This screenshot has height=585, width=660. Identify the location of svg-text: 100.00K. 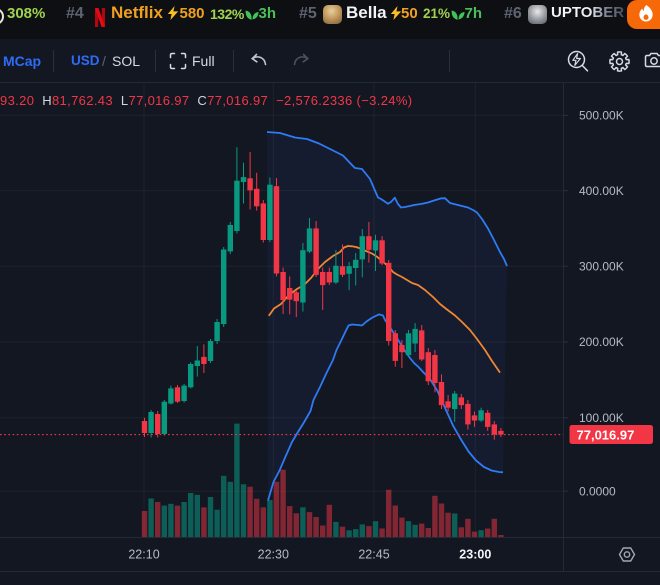
(601, 418).